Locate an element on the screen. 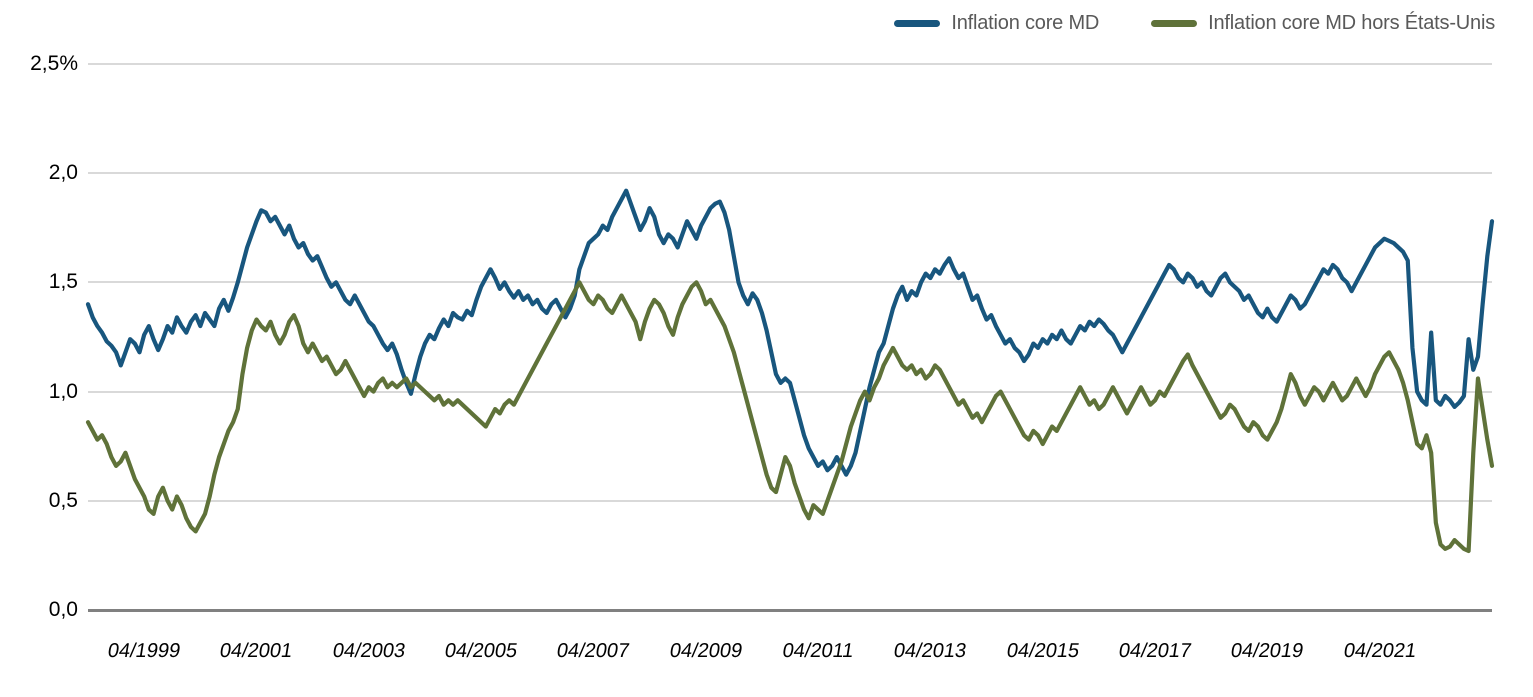 This screenshot has height=697, width=1533. y-axis: 2,5% 2,0 1,5 1,0 0,5 0,0 is located at coordinates (39, 348).